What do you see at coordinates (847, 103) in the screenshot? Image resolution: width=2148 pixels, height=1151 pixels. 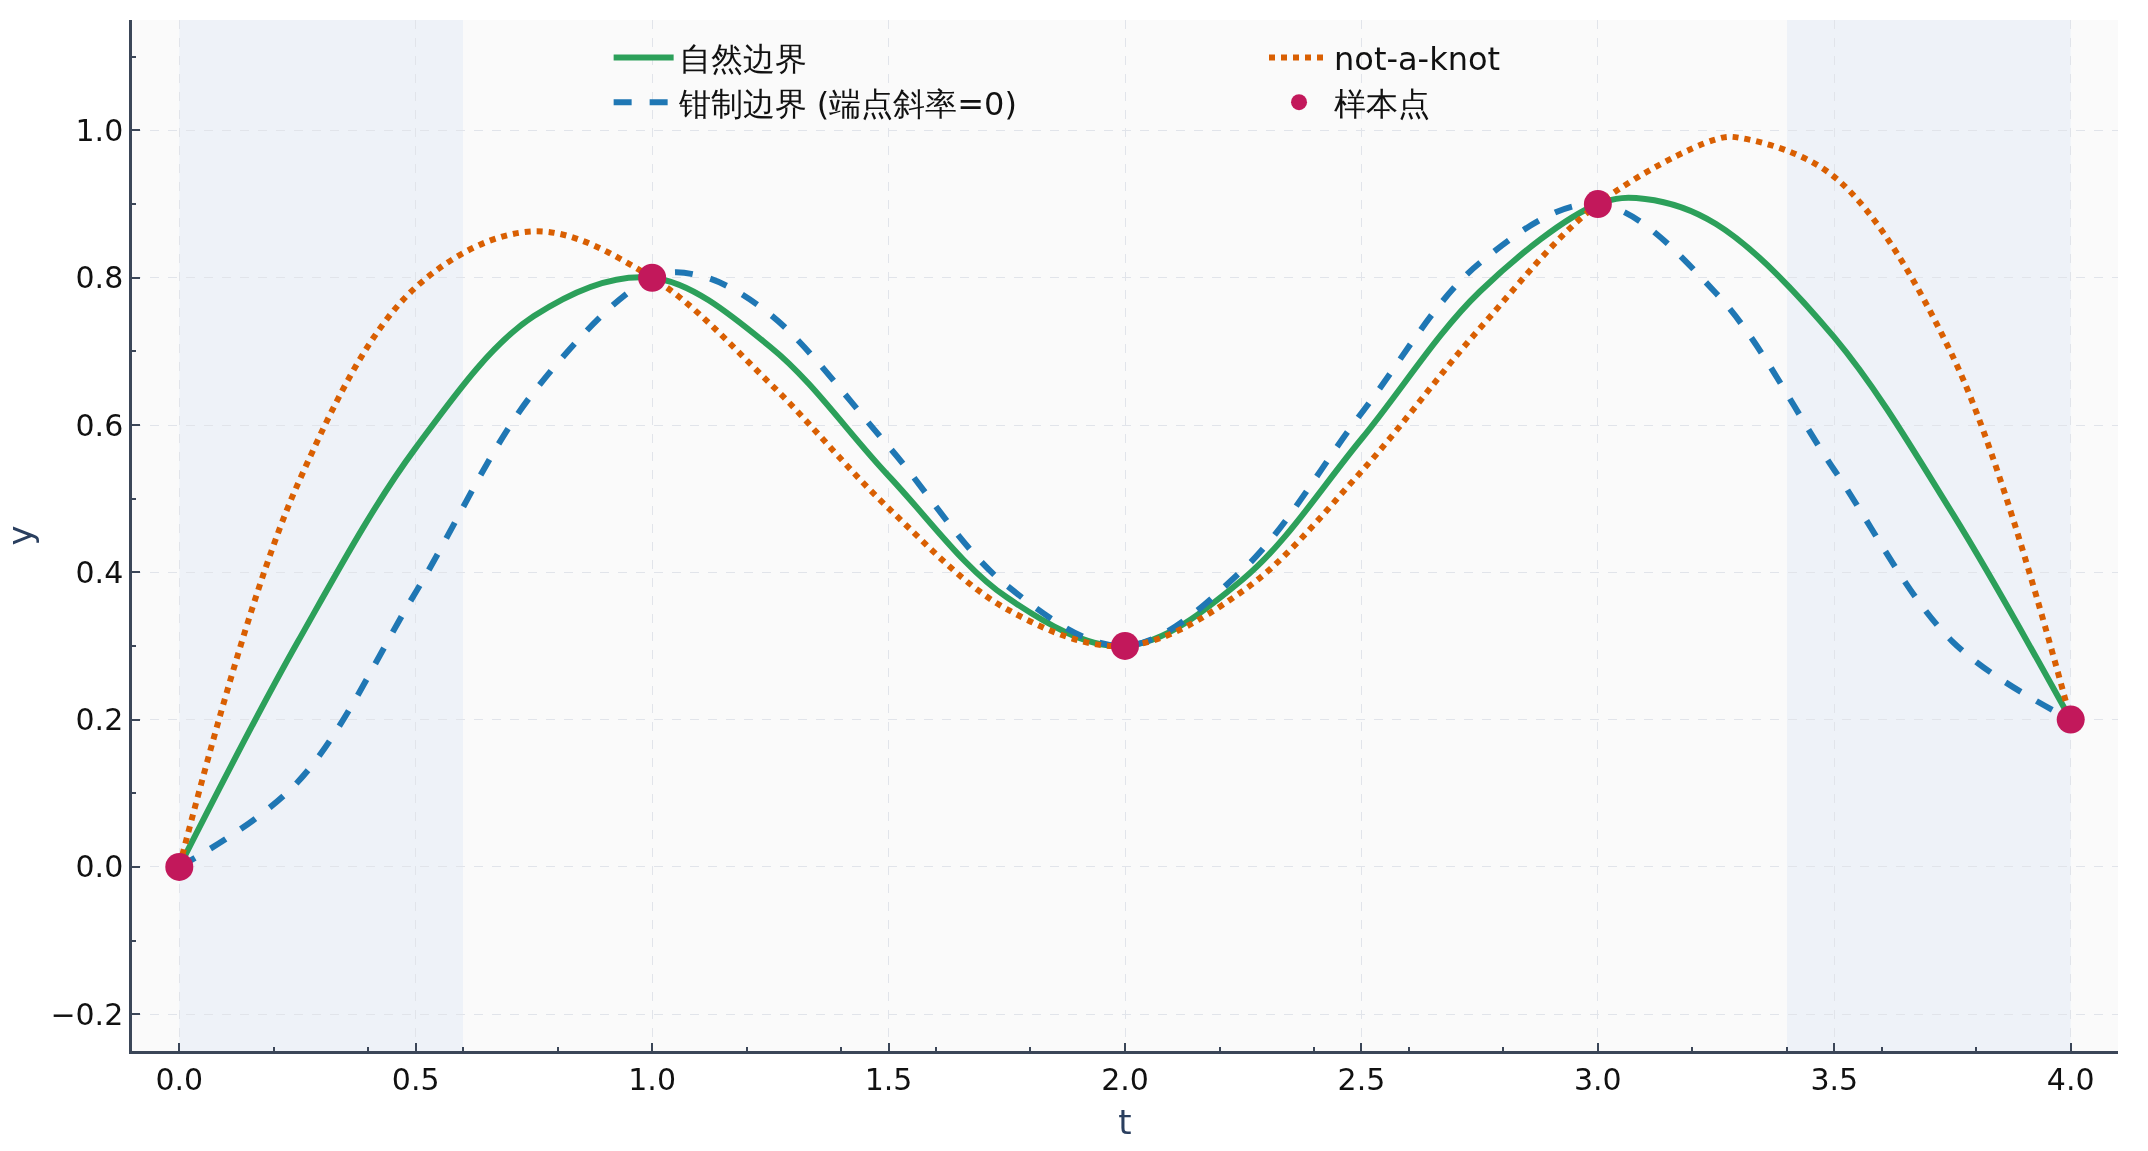 I see `legend-label: 钳制边界 (端点斜率=0)` at bounding box center [847, 103].